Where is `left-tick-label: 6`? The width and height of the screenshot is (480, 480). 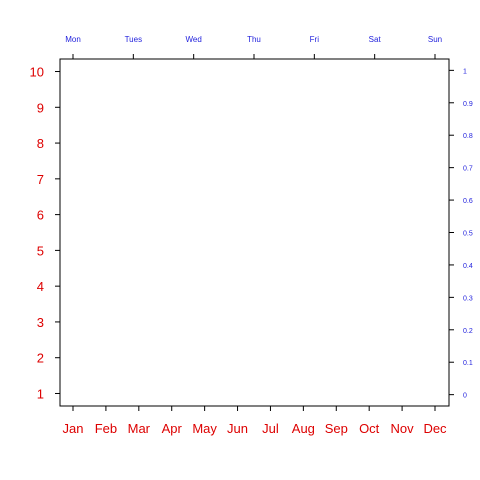
left-tick-label: 6 is located at coordinates (40, 215).